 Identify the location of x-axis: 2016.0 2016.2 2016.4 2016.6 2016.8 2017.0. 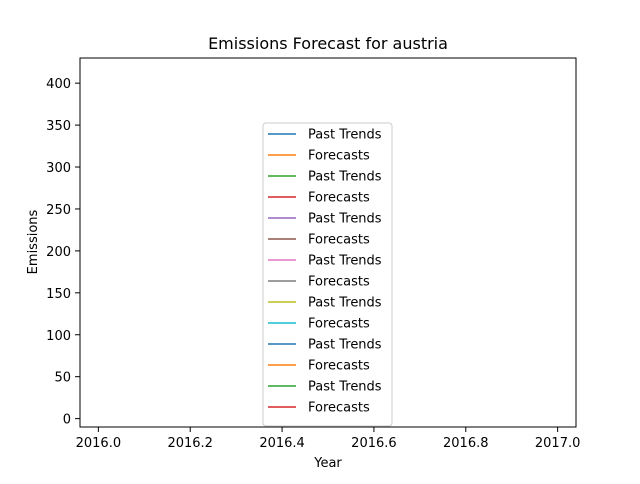
(328, 439).